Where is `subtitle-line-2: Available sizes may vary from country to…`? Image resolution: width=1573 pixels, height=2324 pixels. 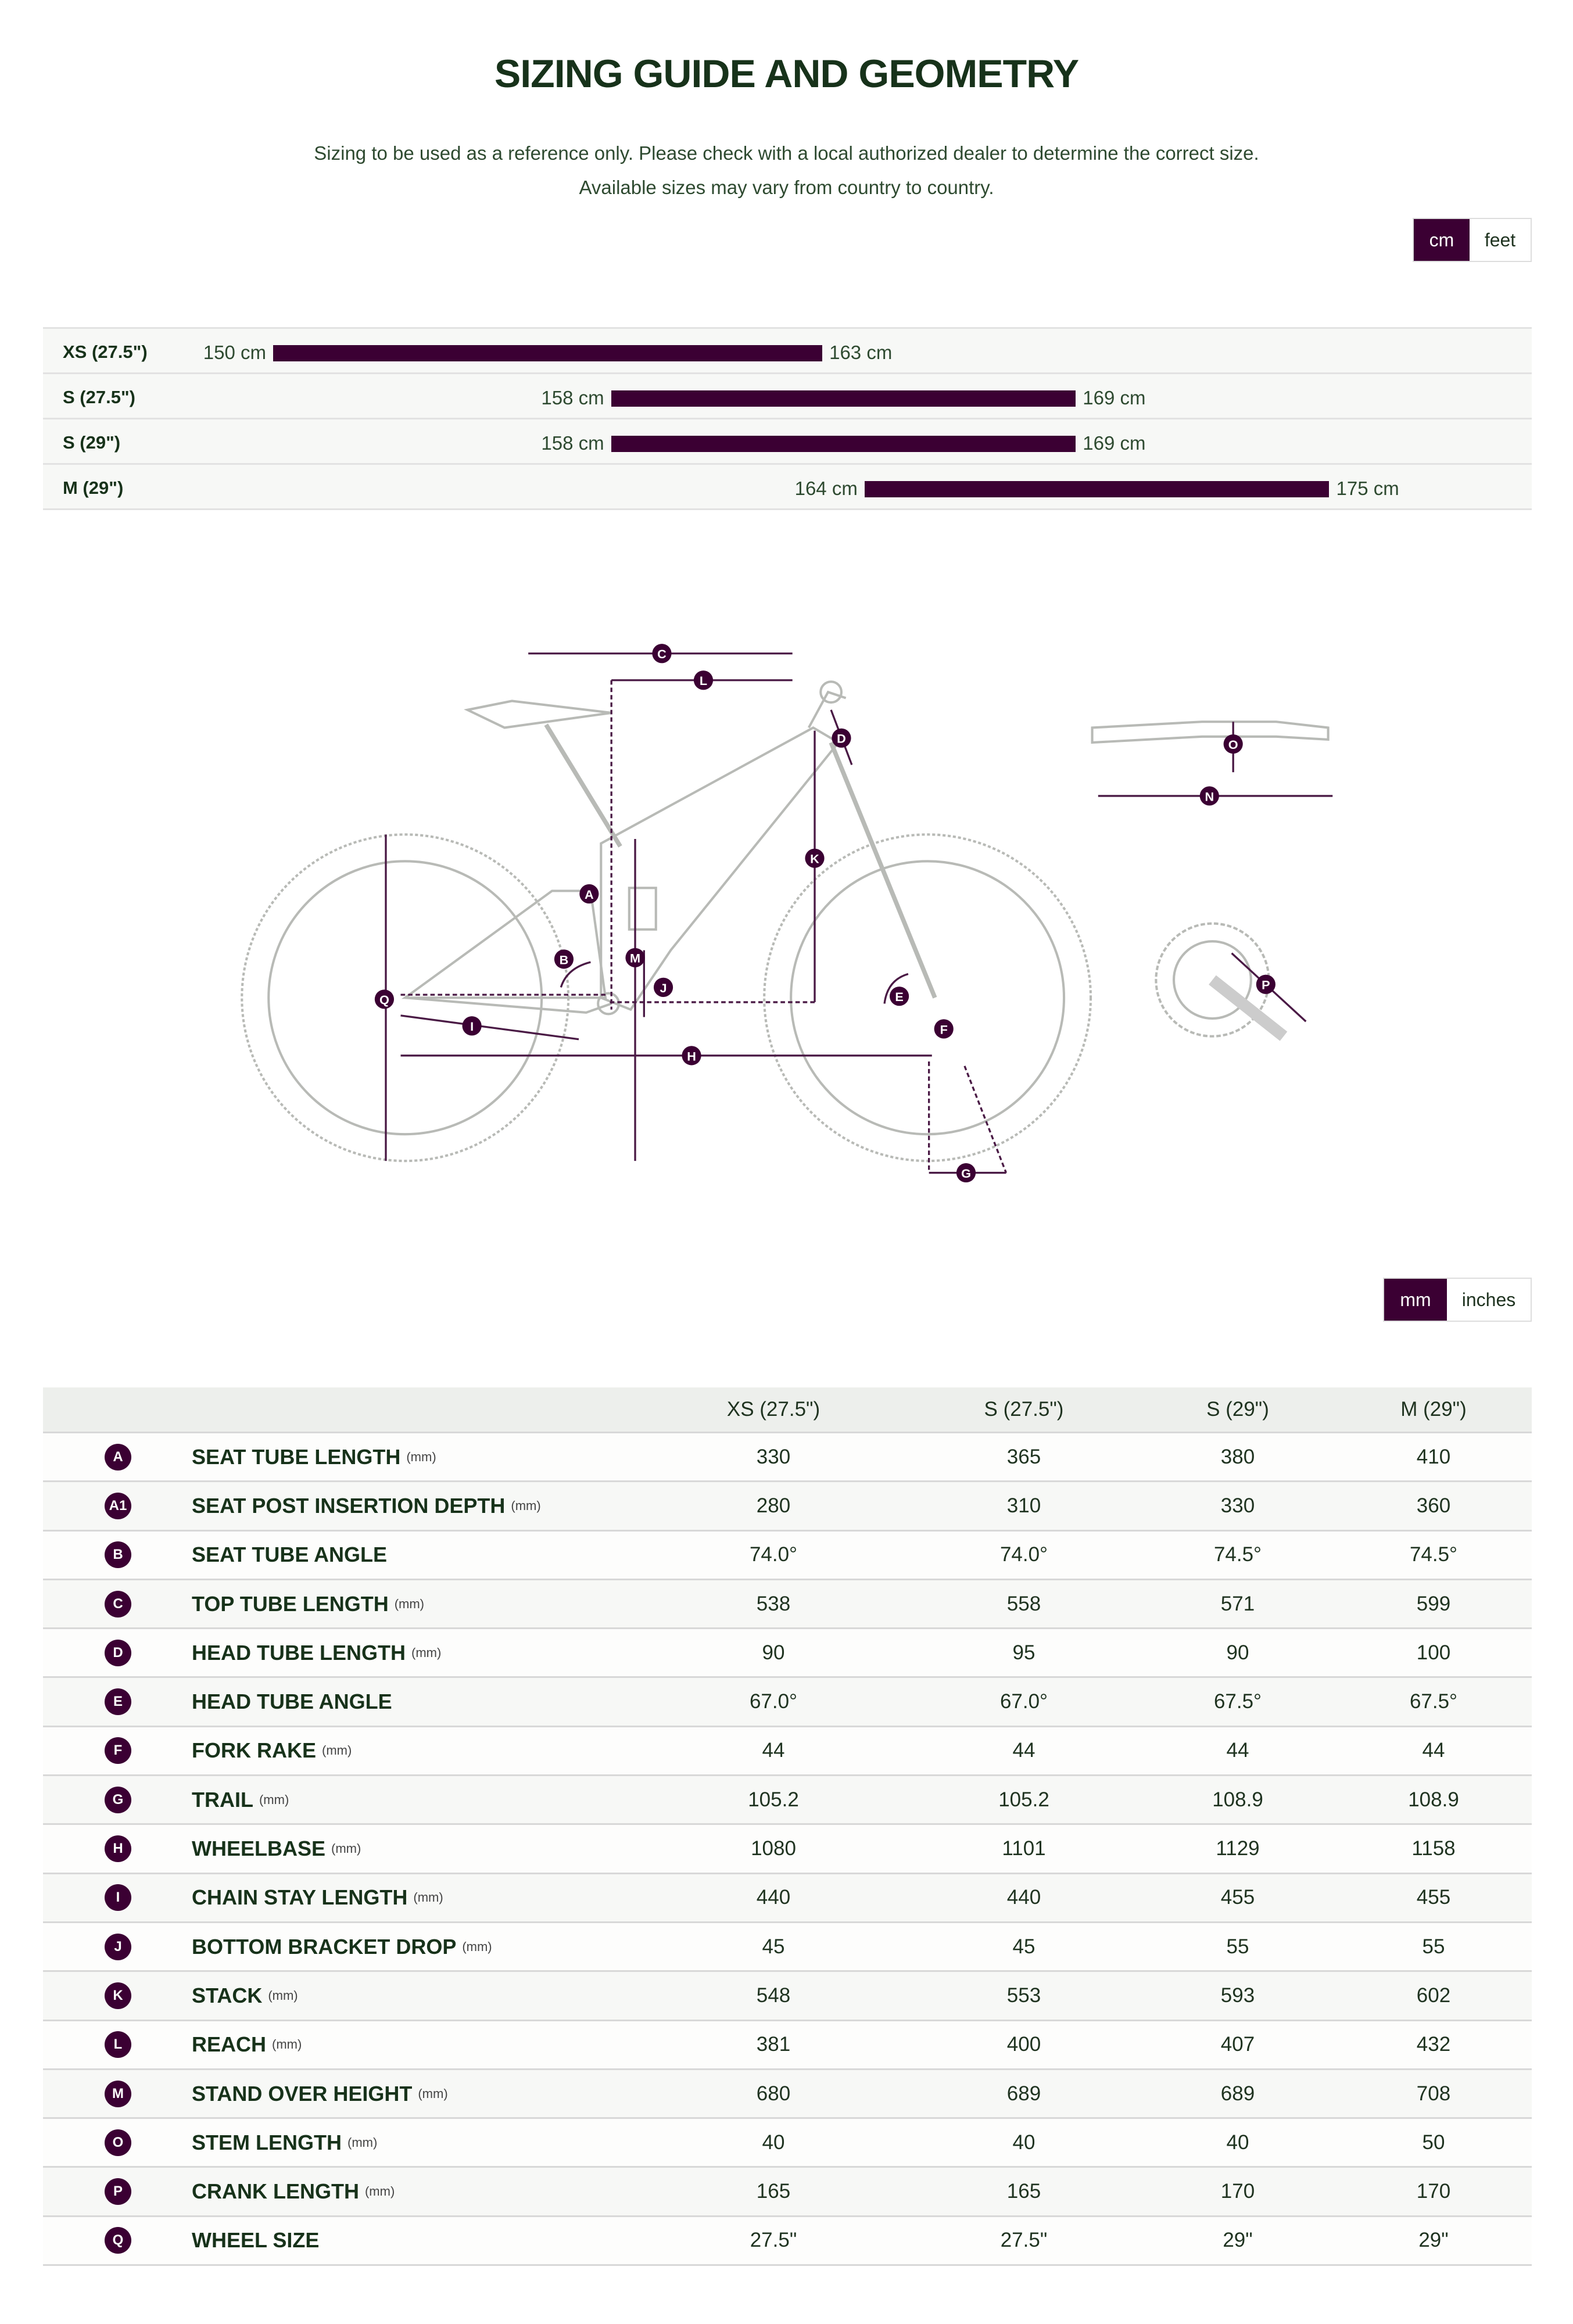
subtitle-line-2: Available sizes may vary from country to… is located at coordinates (786, 187).